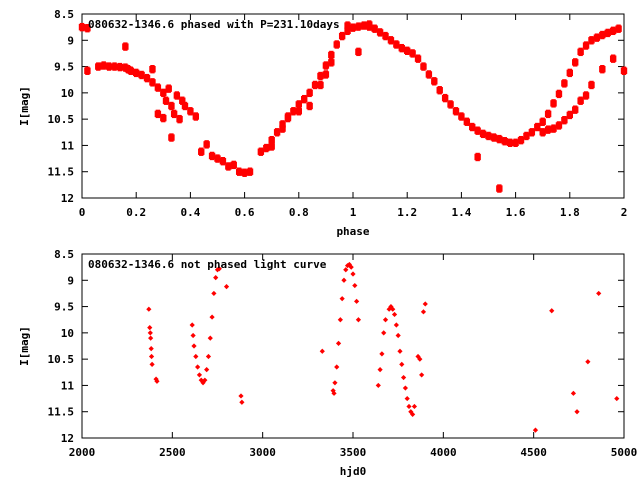  I want to click on x-tick-label: 2000, so click(82, 452).